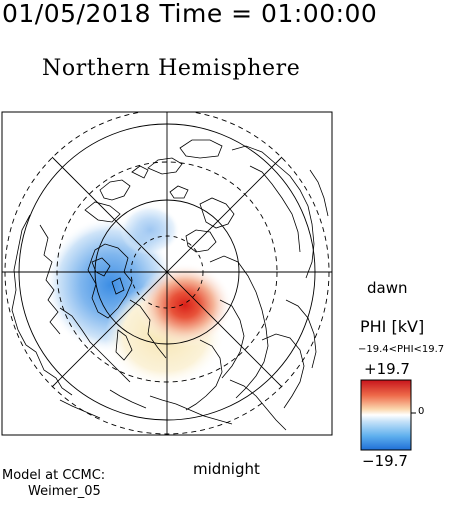 The width and height of the screenshot is (470, 508). Describe the element at coordinates (54, 475) in the screenshot. I see `model-label: Model at CCMC:` at that location.